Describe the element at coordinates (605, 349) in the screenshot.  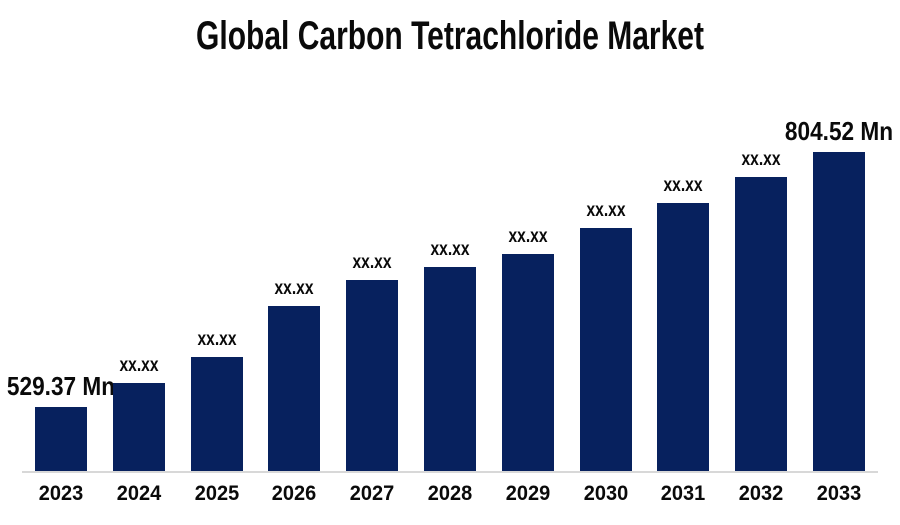
I see `bar-2030` at that location.